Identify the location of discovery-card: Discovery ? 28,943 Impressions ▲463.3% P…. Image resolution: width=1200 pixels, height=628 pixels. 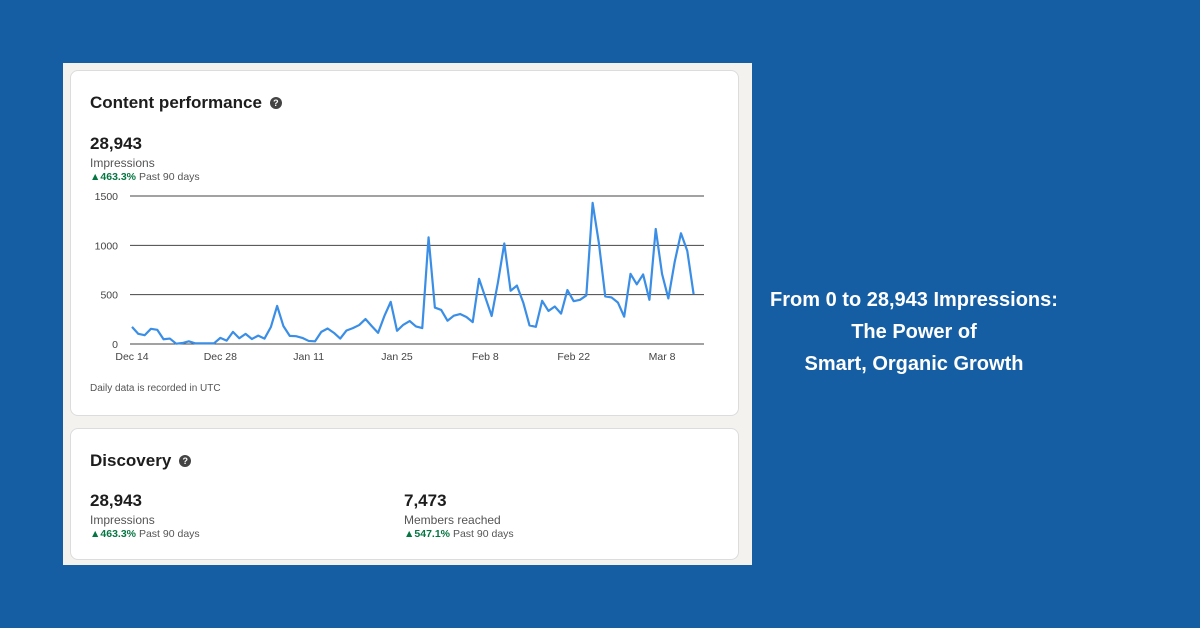
(404, 494).